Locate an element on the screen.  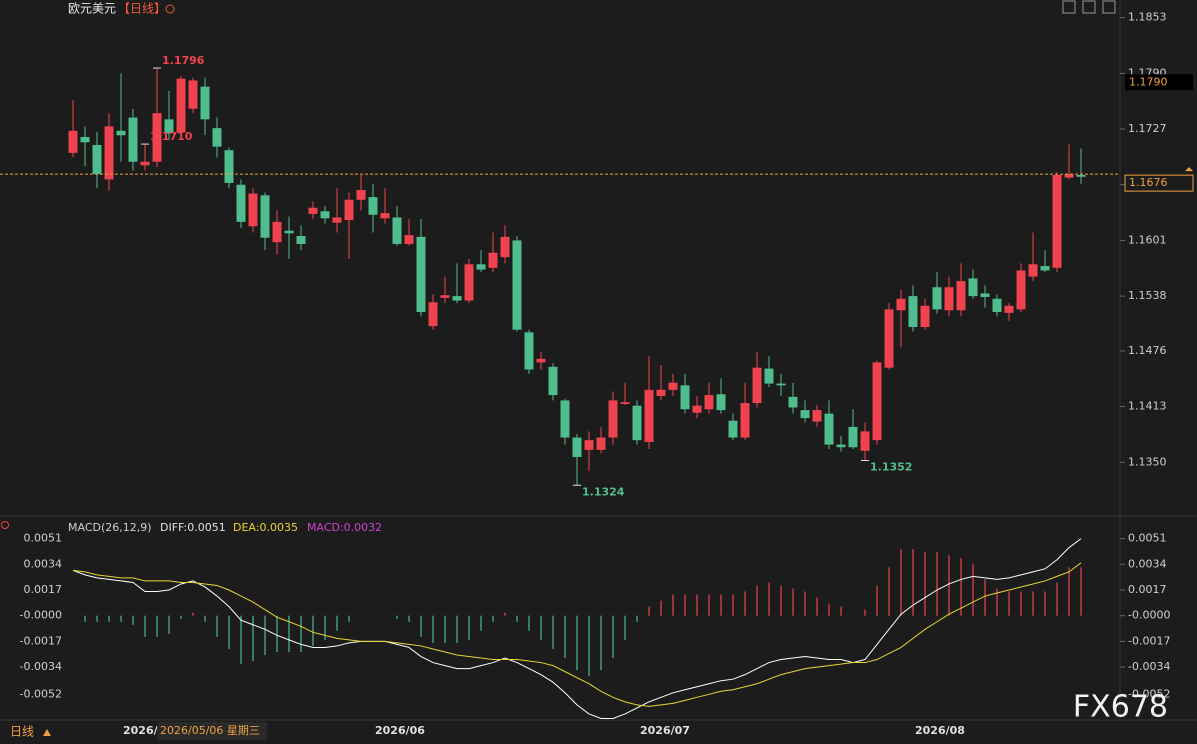
current-price-label: 1.1676 is located at coordinates (1148, 182).